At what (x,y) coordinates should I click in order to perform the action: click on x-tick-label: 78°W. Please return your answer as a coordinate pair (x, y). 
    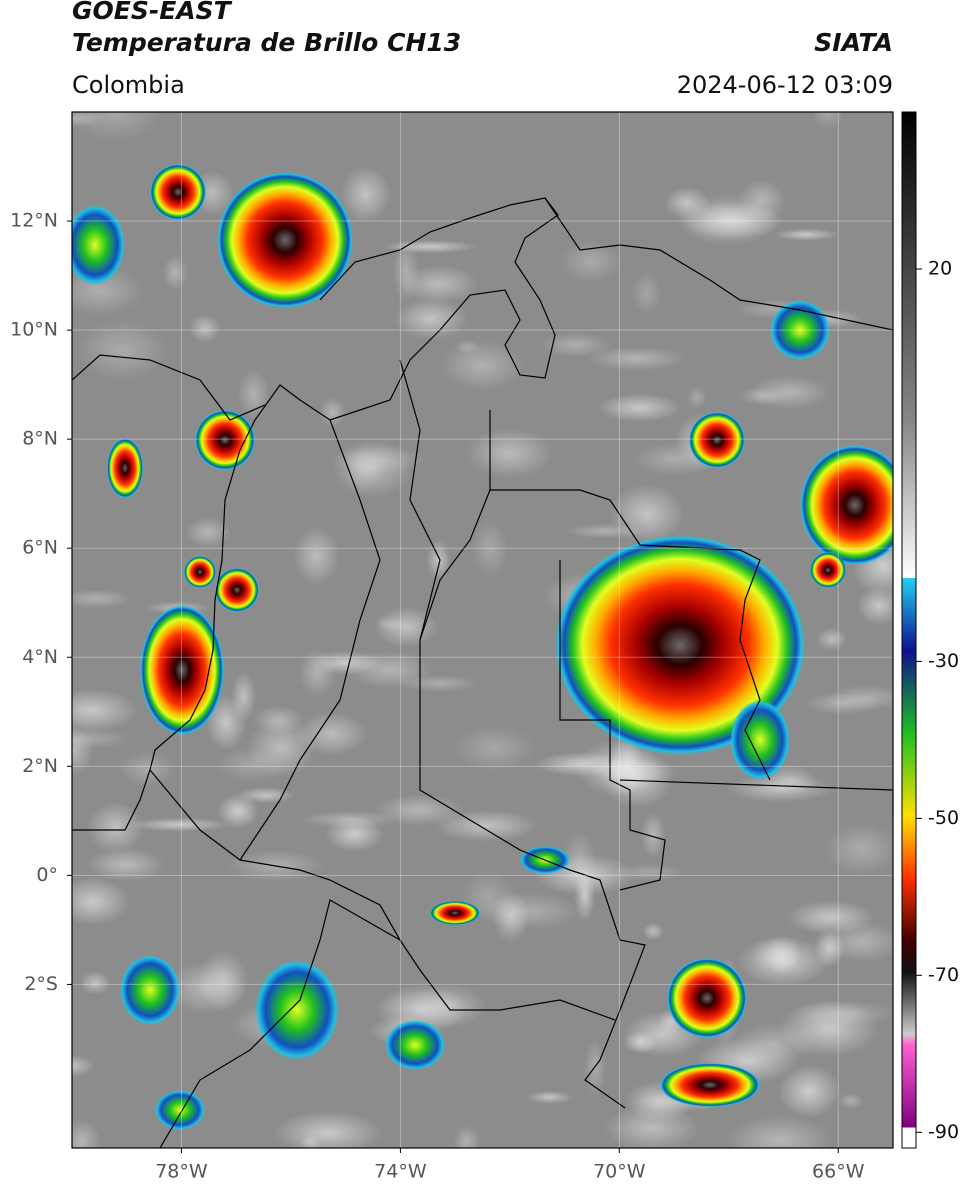
    Looking at the image, I should click on (181, 1172).